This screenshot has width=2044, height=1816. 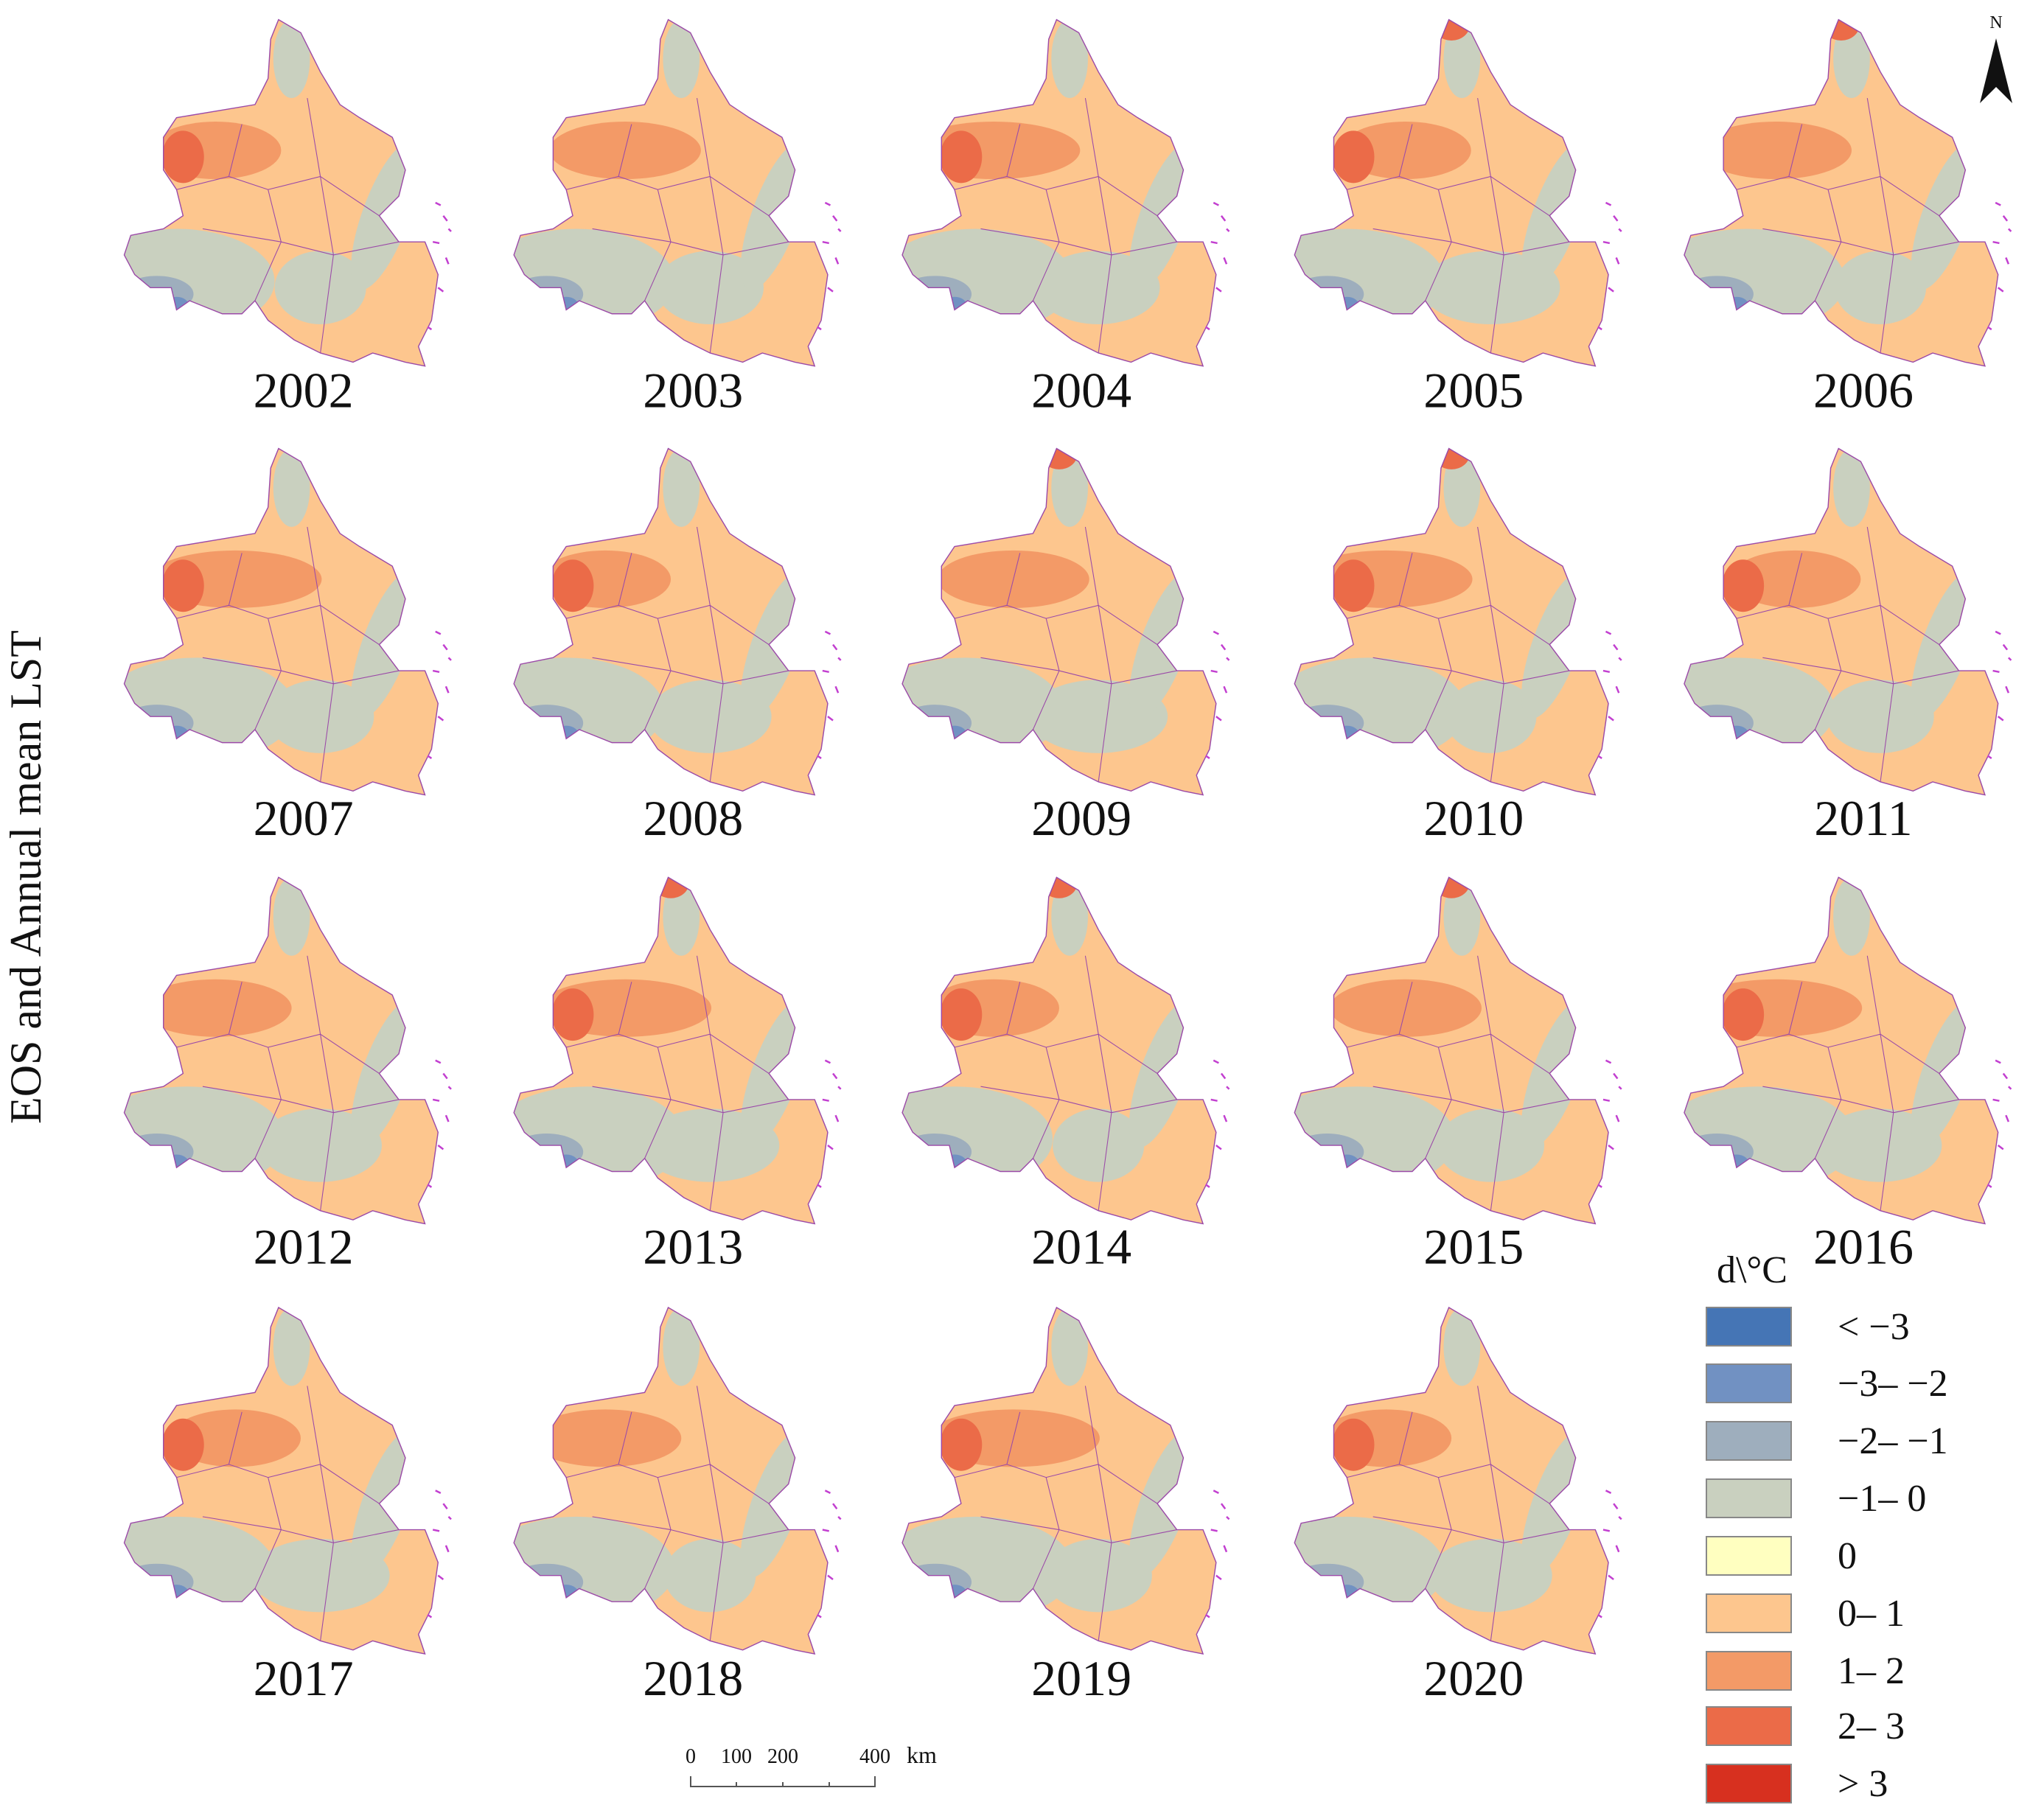 I want to click on legend-label: 2– 3, so click(x=1872, y=1726).